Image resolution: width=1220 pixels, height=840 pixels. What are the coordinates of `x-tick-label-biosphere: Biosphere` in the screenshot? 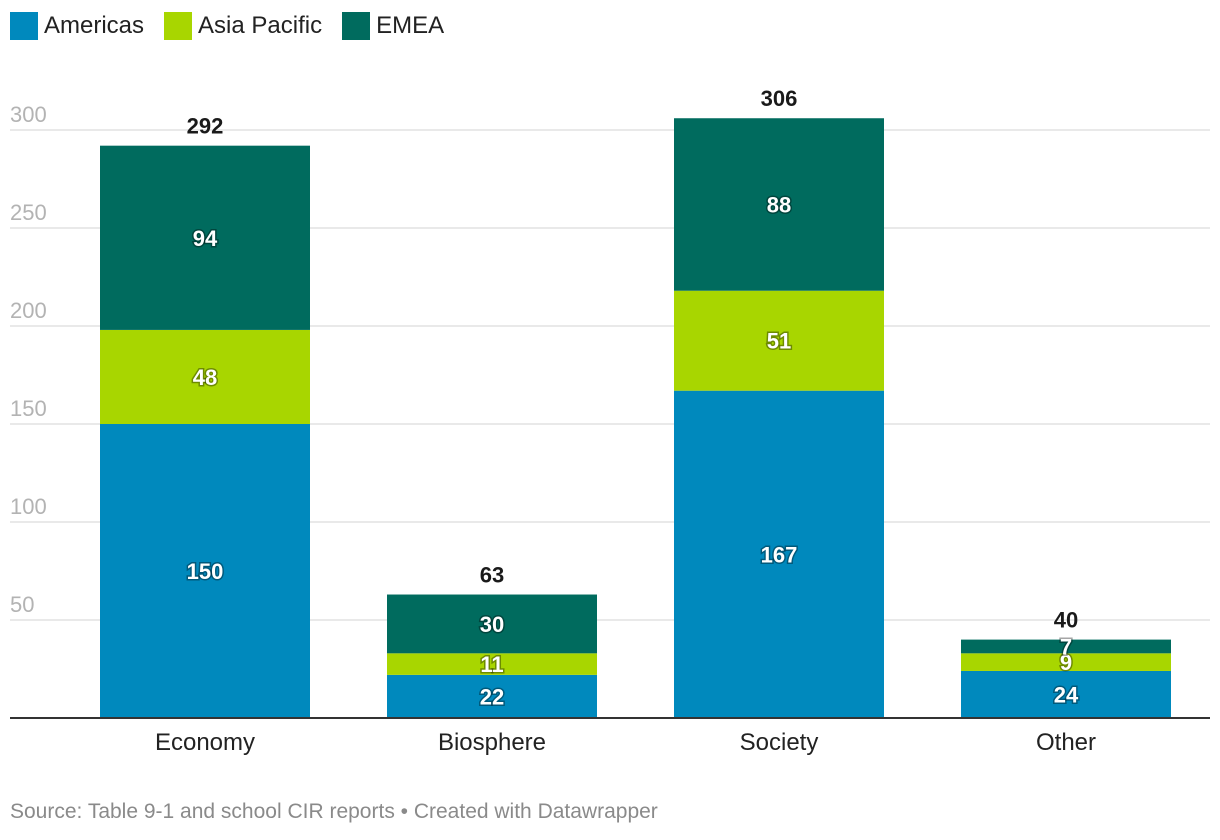 It's located at (492, 742).